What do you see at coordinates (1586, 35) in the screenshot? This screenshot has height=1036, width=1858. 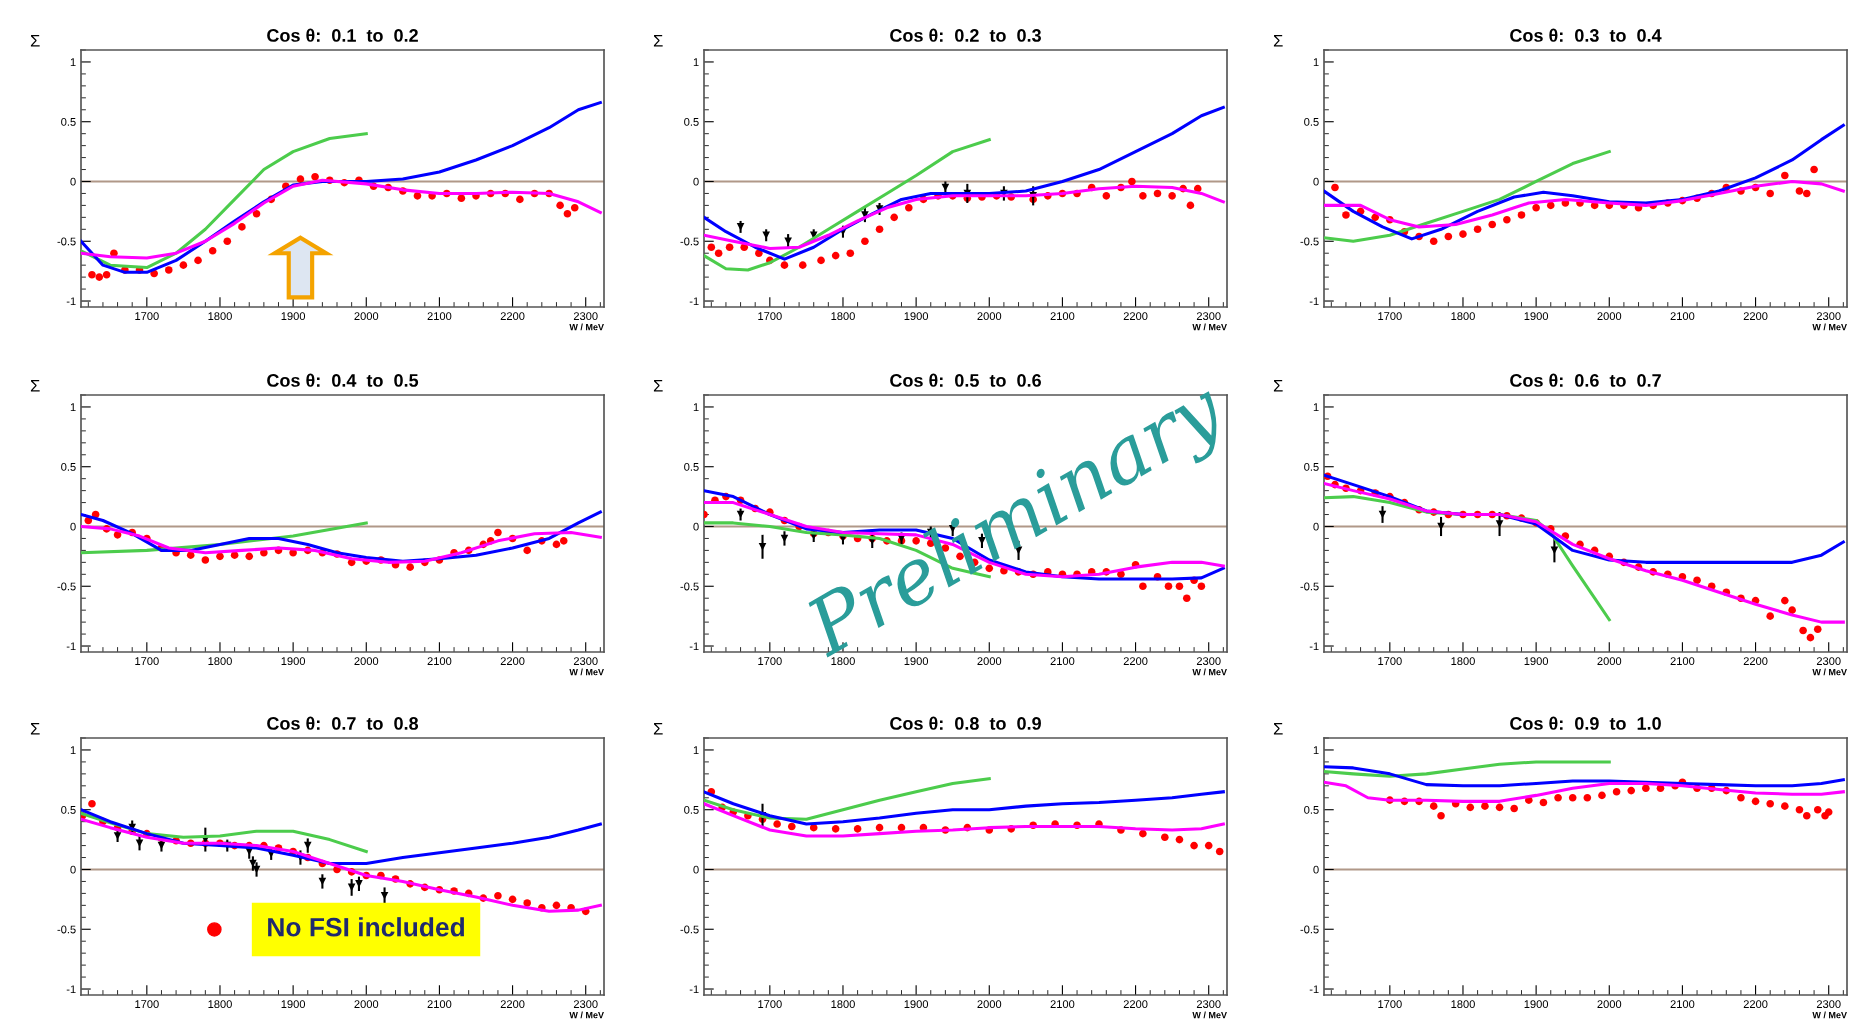 I see `chart-title: Cos θ: 0.3 to 0.4` at bounding box center [1586, 35].